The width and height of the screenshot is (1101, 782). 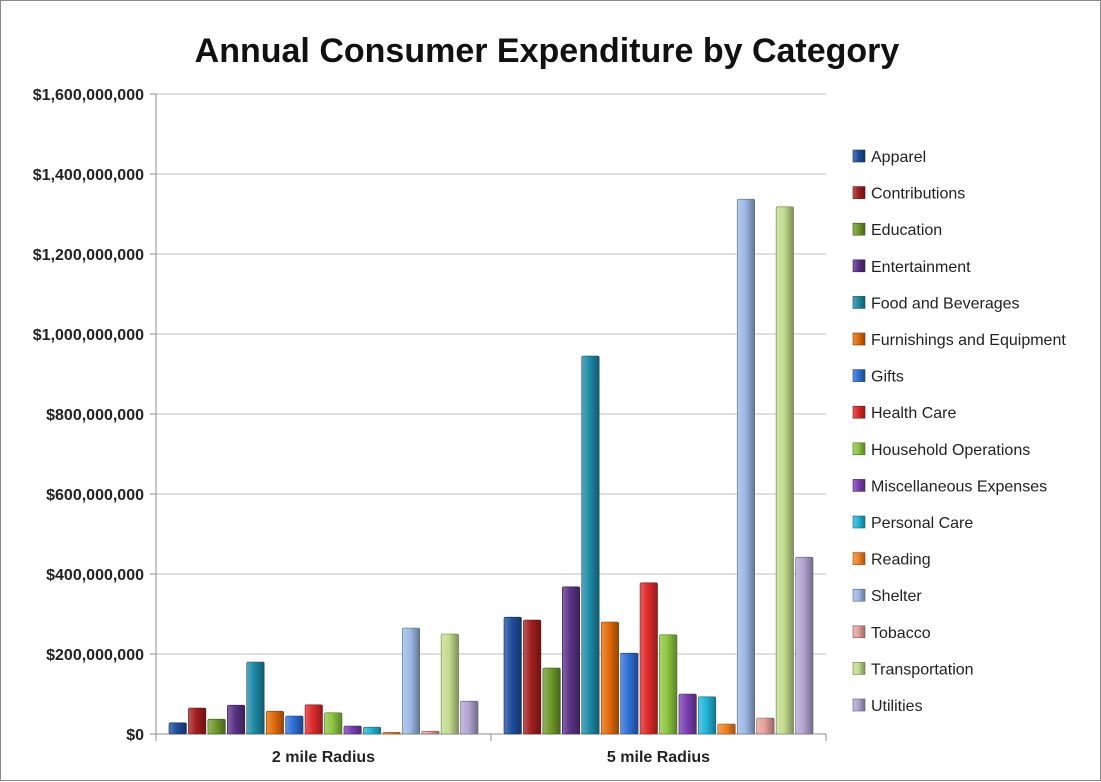 What do you see at coordinates (95, 655) in the screenshot?
I see `y-tick-label: $200,000,000` at bounding box center [95, 655].